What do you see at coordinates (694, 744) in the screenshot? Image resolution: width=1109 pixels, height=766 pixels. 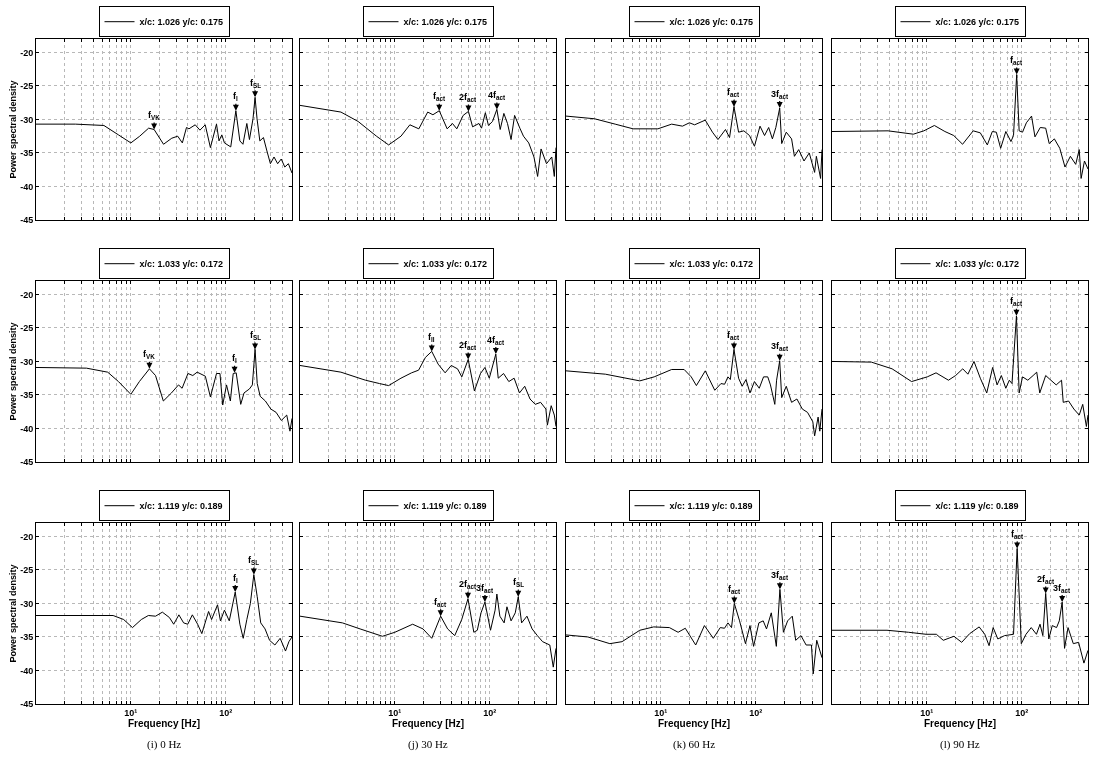 I see `text: (k) 60 Hz` at bounding box center [694, 744].